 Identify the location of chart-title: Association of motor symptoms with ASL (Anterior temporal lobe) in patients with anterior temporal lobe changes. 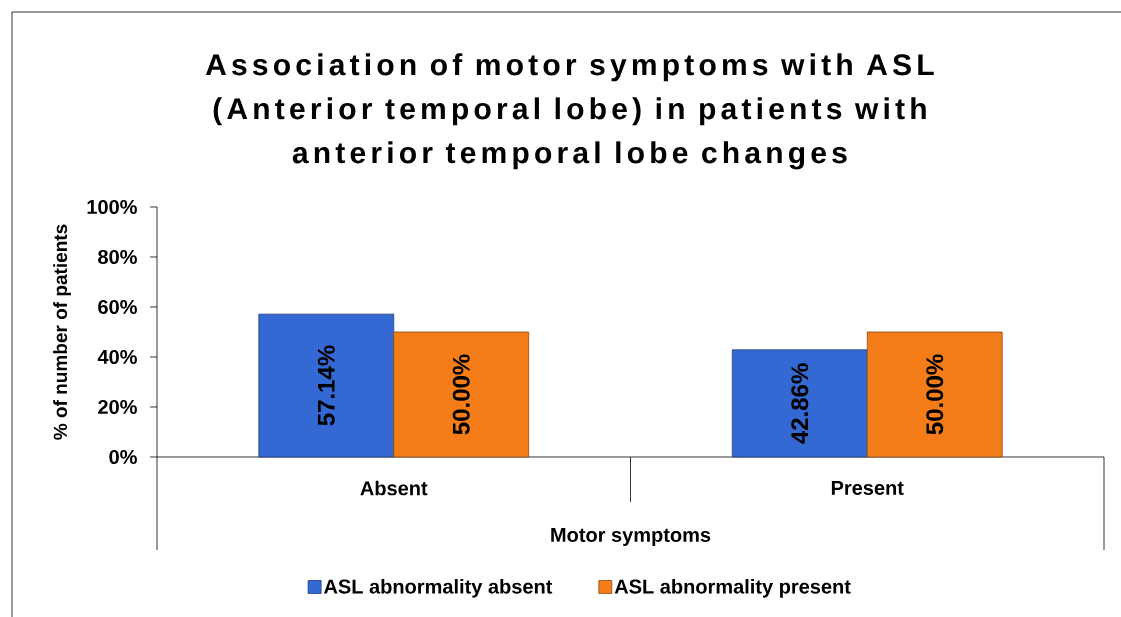
(569, 111).